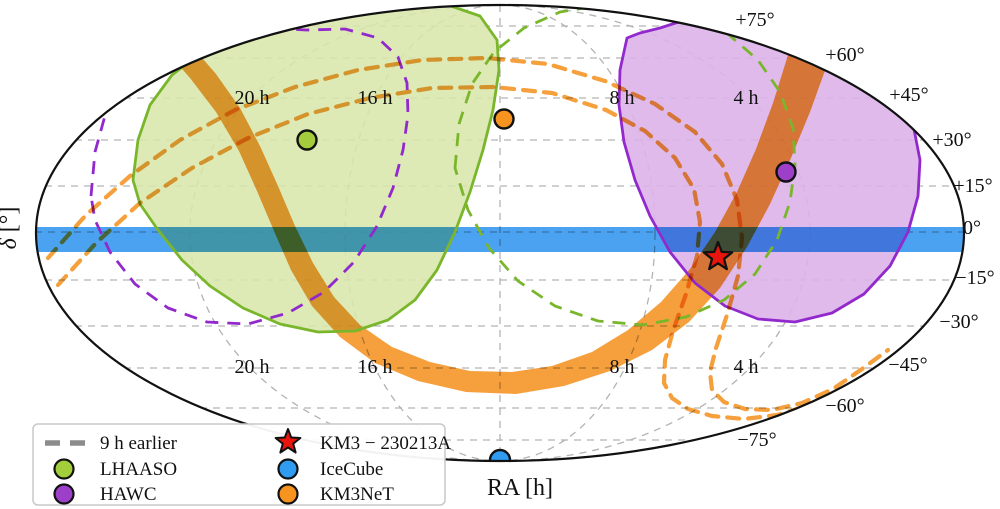 Image resolution: width=1000 pixels, height=509 pixels. Describe the element at coordinates (500, 239) in the screenshot. I see `icecube-band` at that location.